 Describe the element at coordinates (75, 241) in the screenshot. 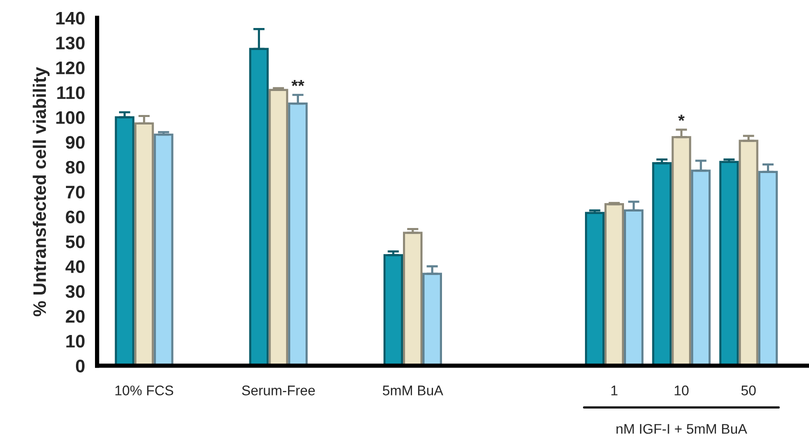

I see `y-tick-label: 50` at that location.